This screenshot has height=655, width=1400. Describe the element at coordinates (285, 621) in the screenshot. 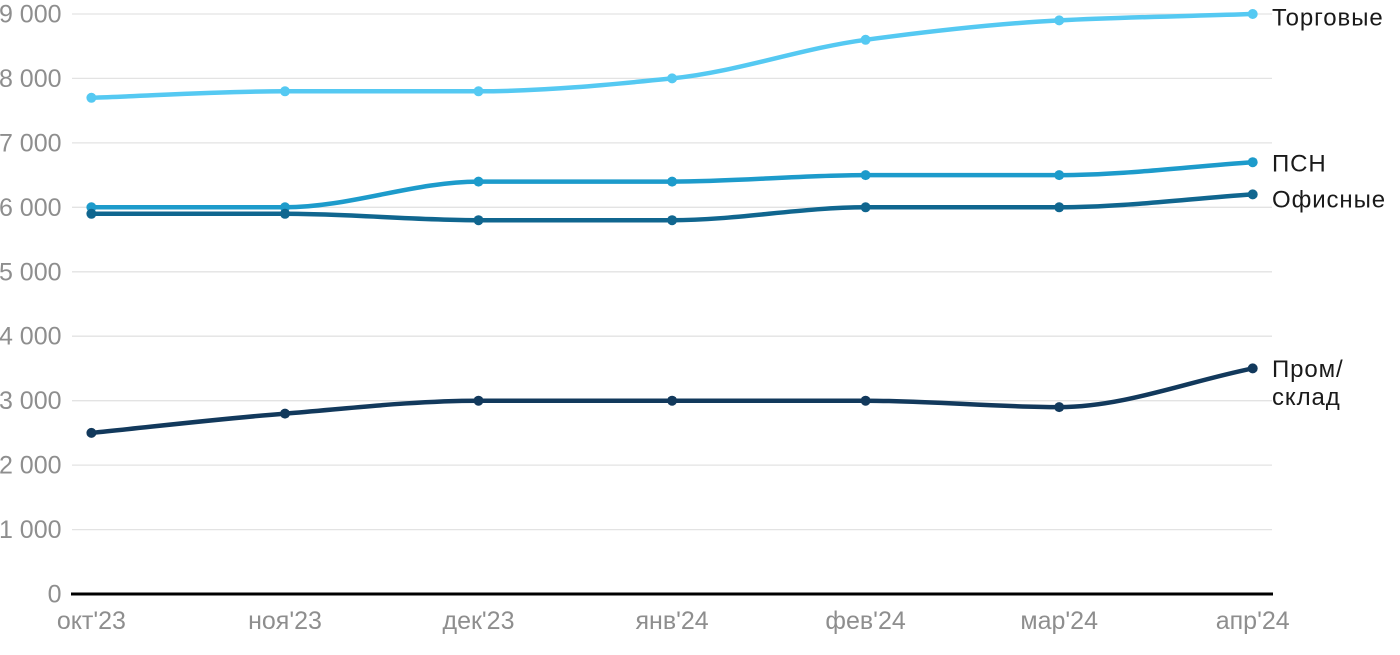

I see `svg-text: ноя'23` at that location.